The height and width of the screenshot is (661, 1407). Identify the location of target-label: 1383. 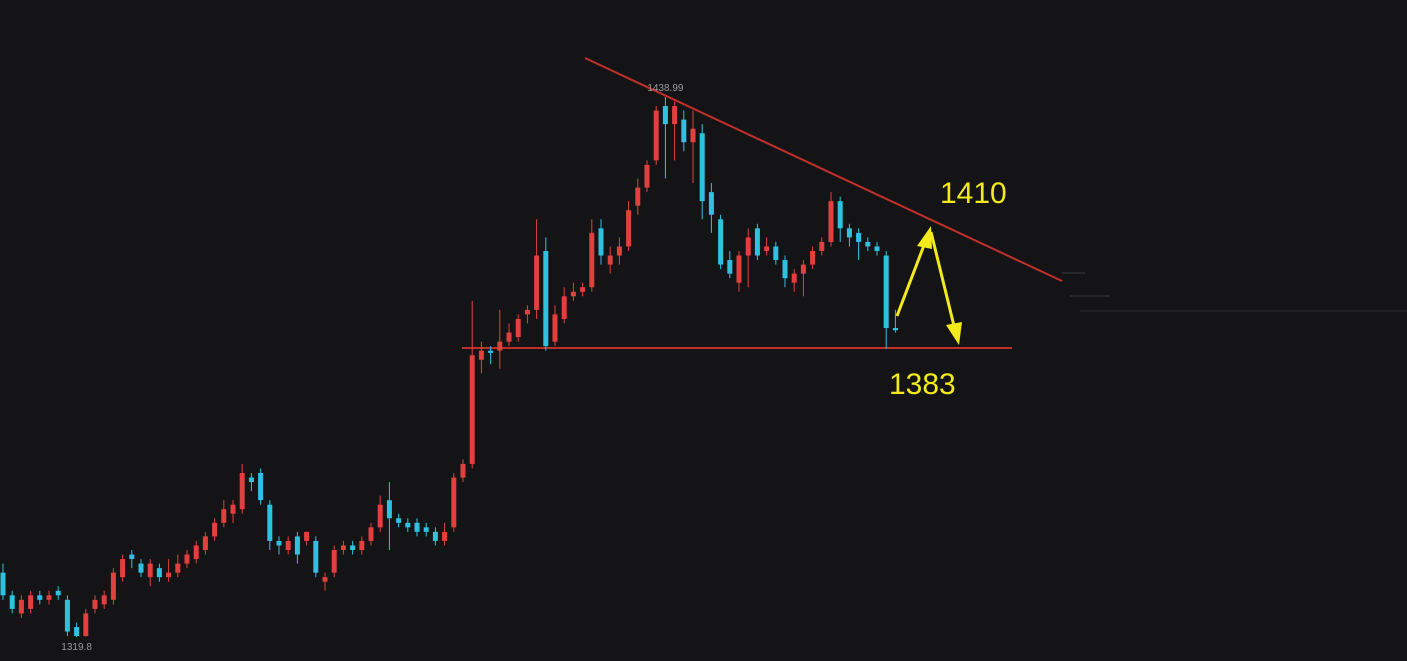
(922, 384).